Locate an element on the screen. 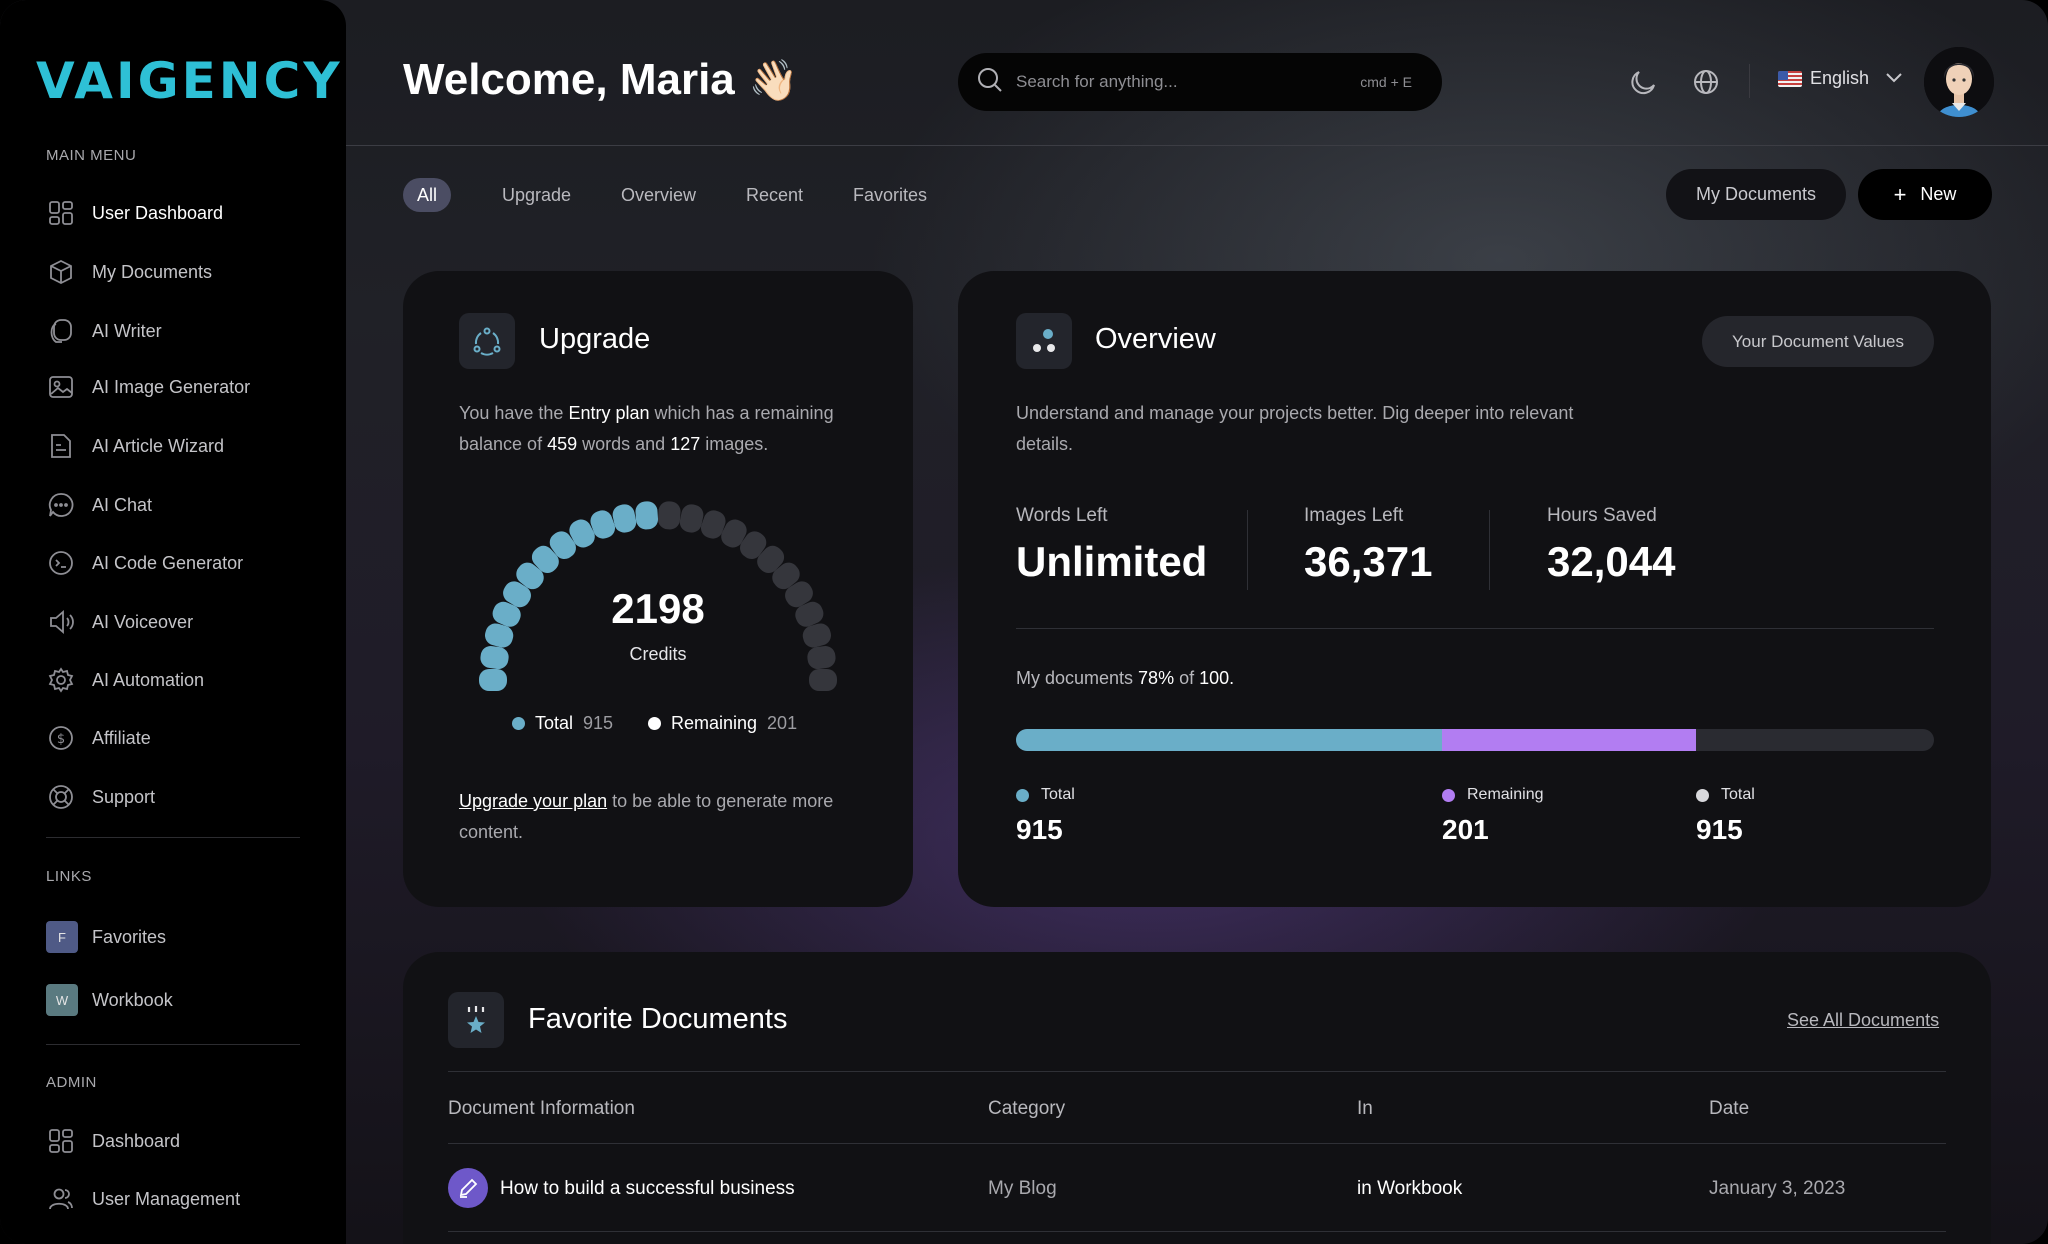 This screenshot has width=2048, height=1244. sidebar-item-ai-writer: AI Writer is located at coordinates (176, 331).